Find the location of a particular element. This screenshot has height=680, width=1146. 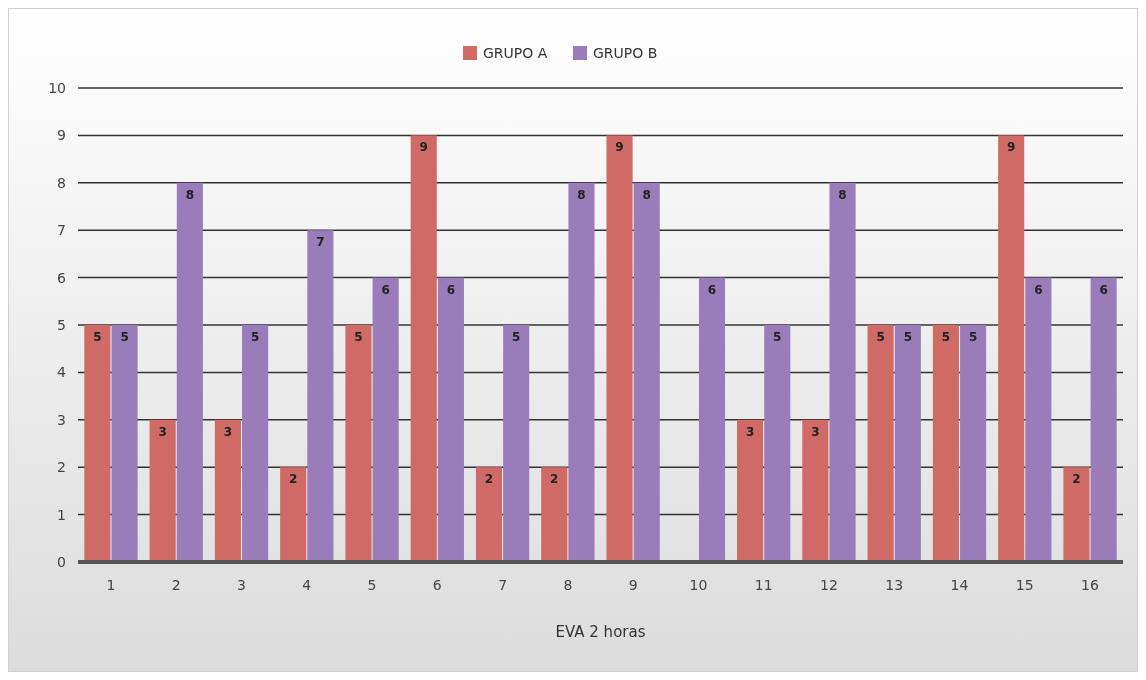

x-tick-label: 8 is located at coordinates (568, 585).